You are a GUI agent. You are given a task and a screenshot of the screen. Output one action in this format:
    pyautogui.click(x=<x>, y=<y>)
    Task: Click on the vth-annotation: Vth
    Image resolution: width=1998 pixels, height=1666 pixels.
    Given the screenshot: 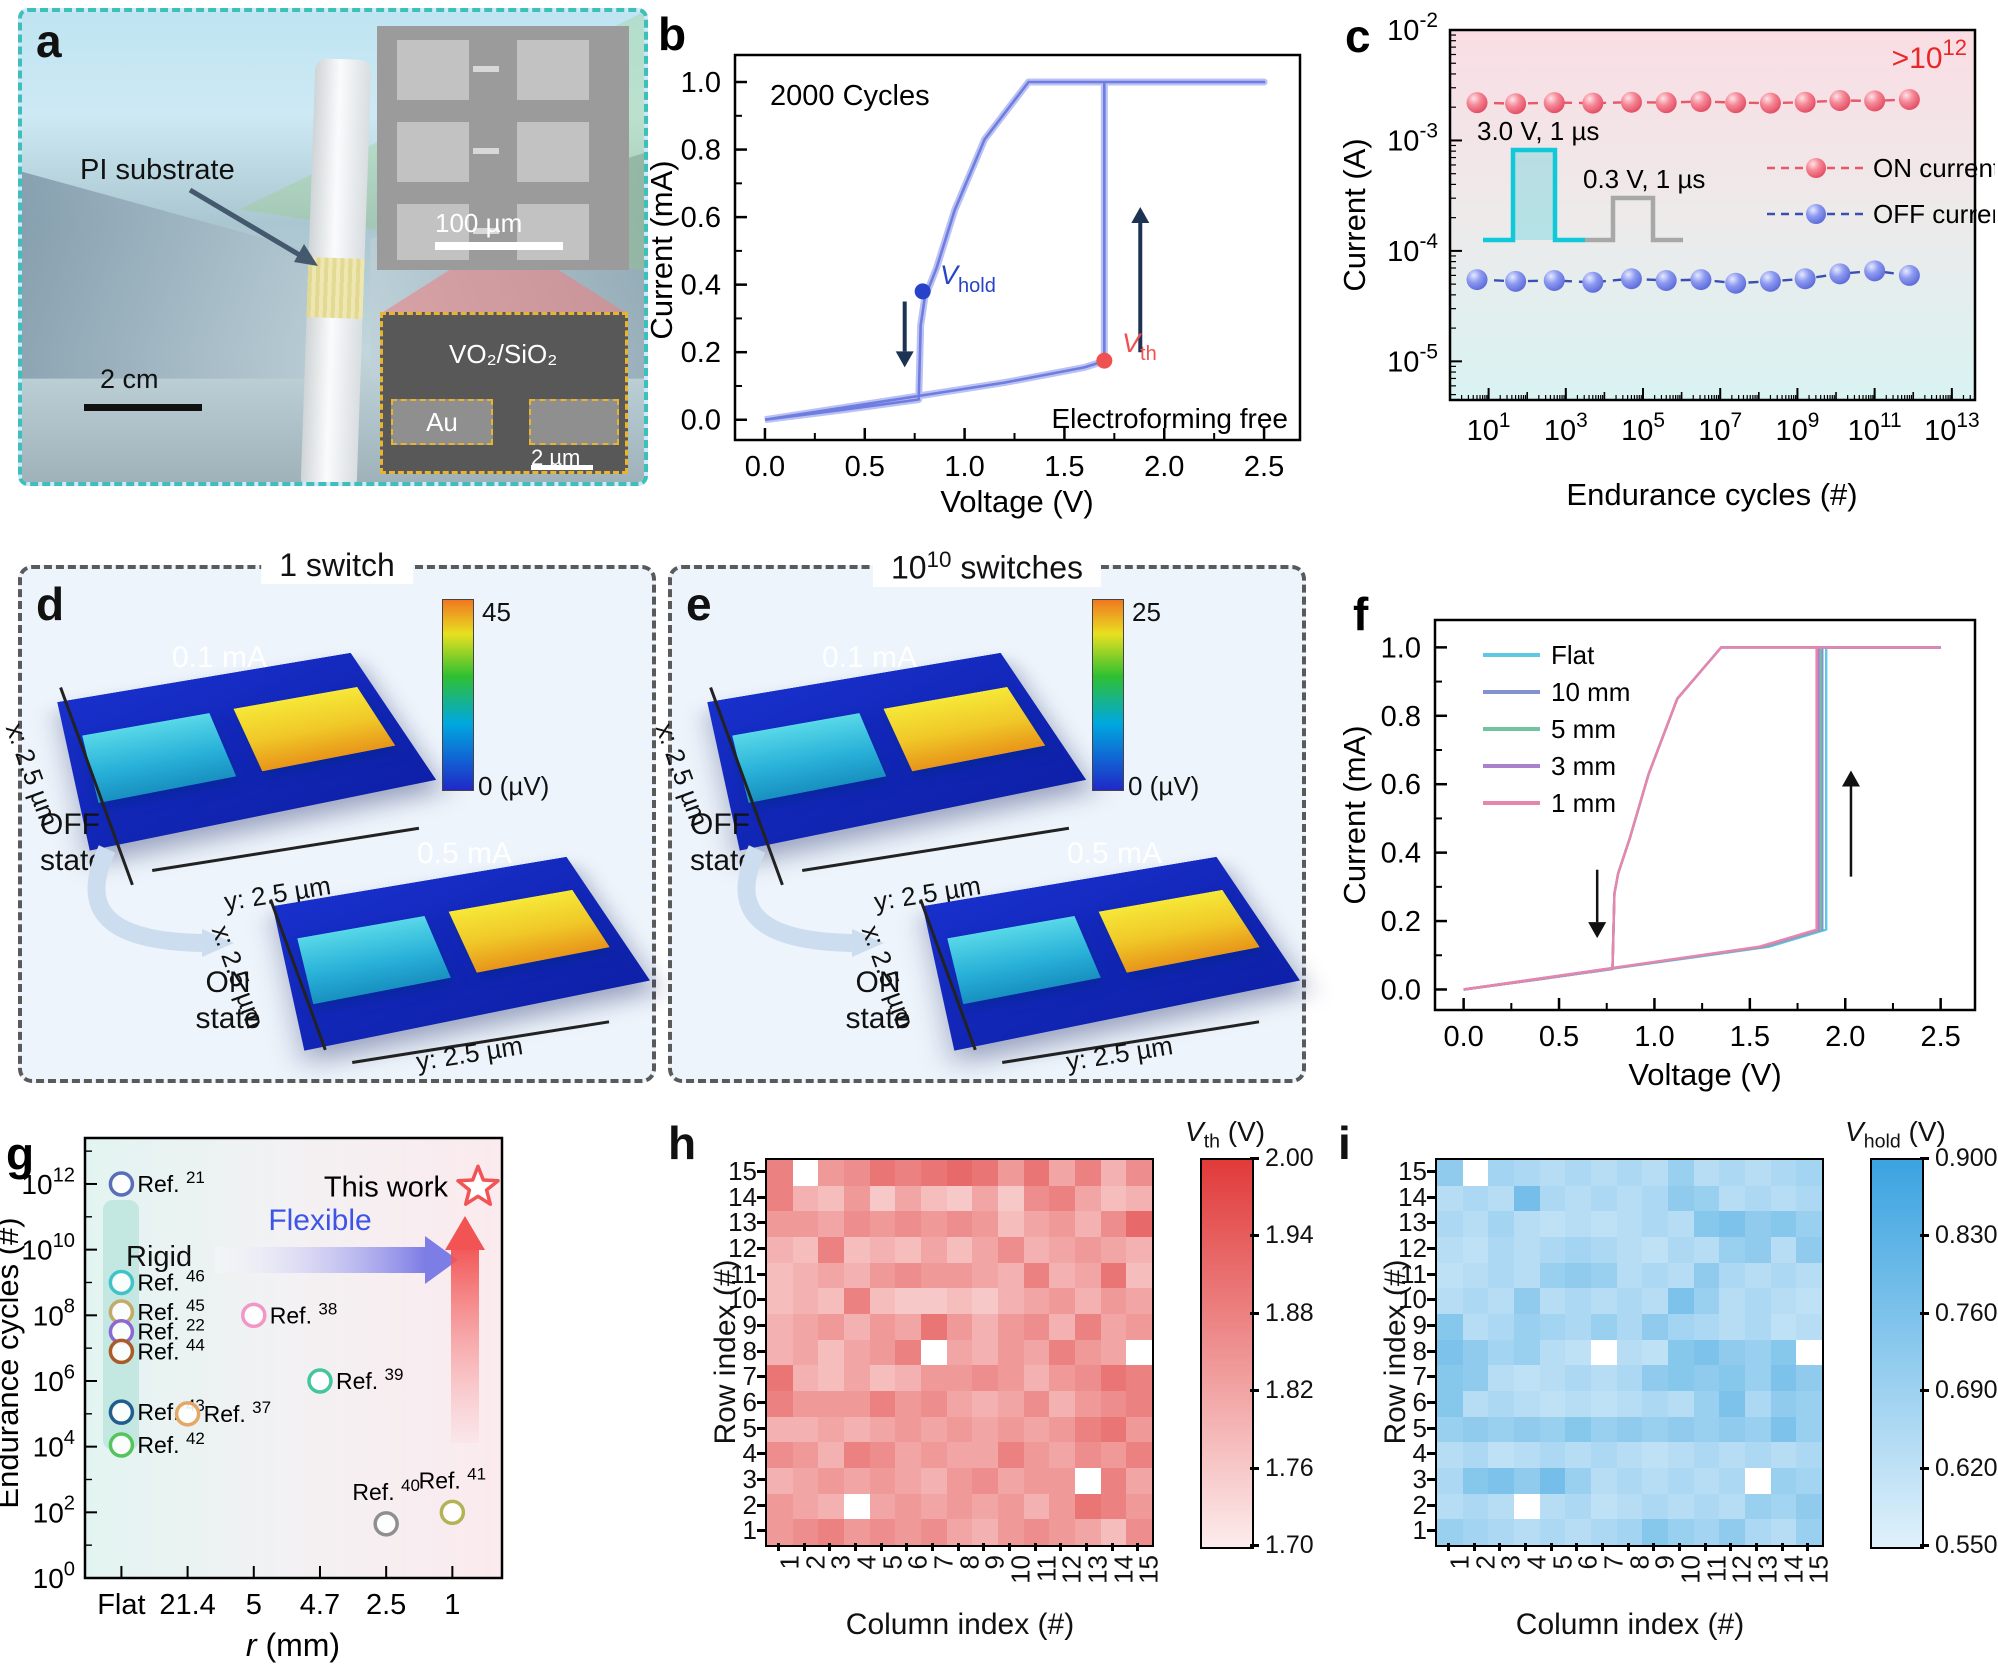 What is the action you would take?
    pyautogui.click(x=1139, y=346)
    